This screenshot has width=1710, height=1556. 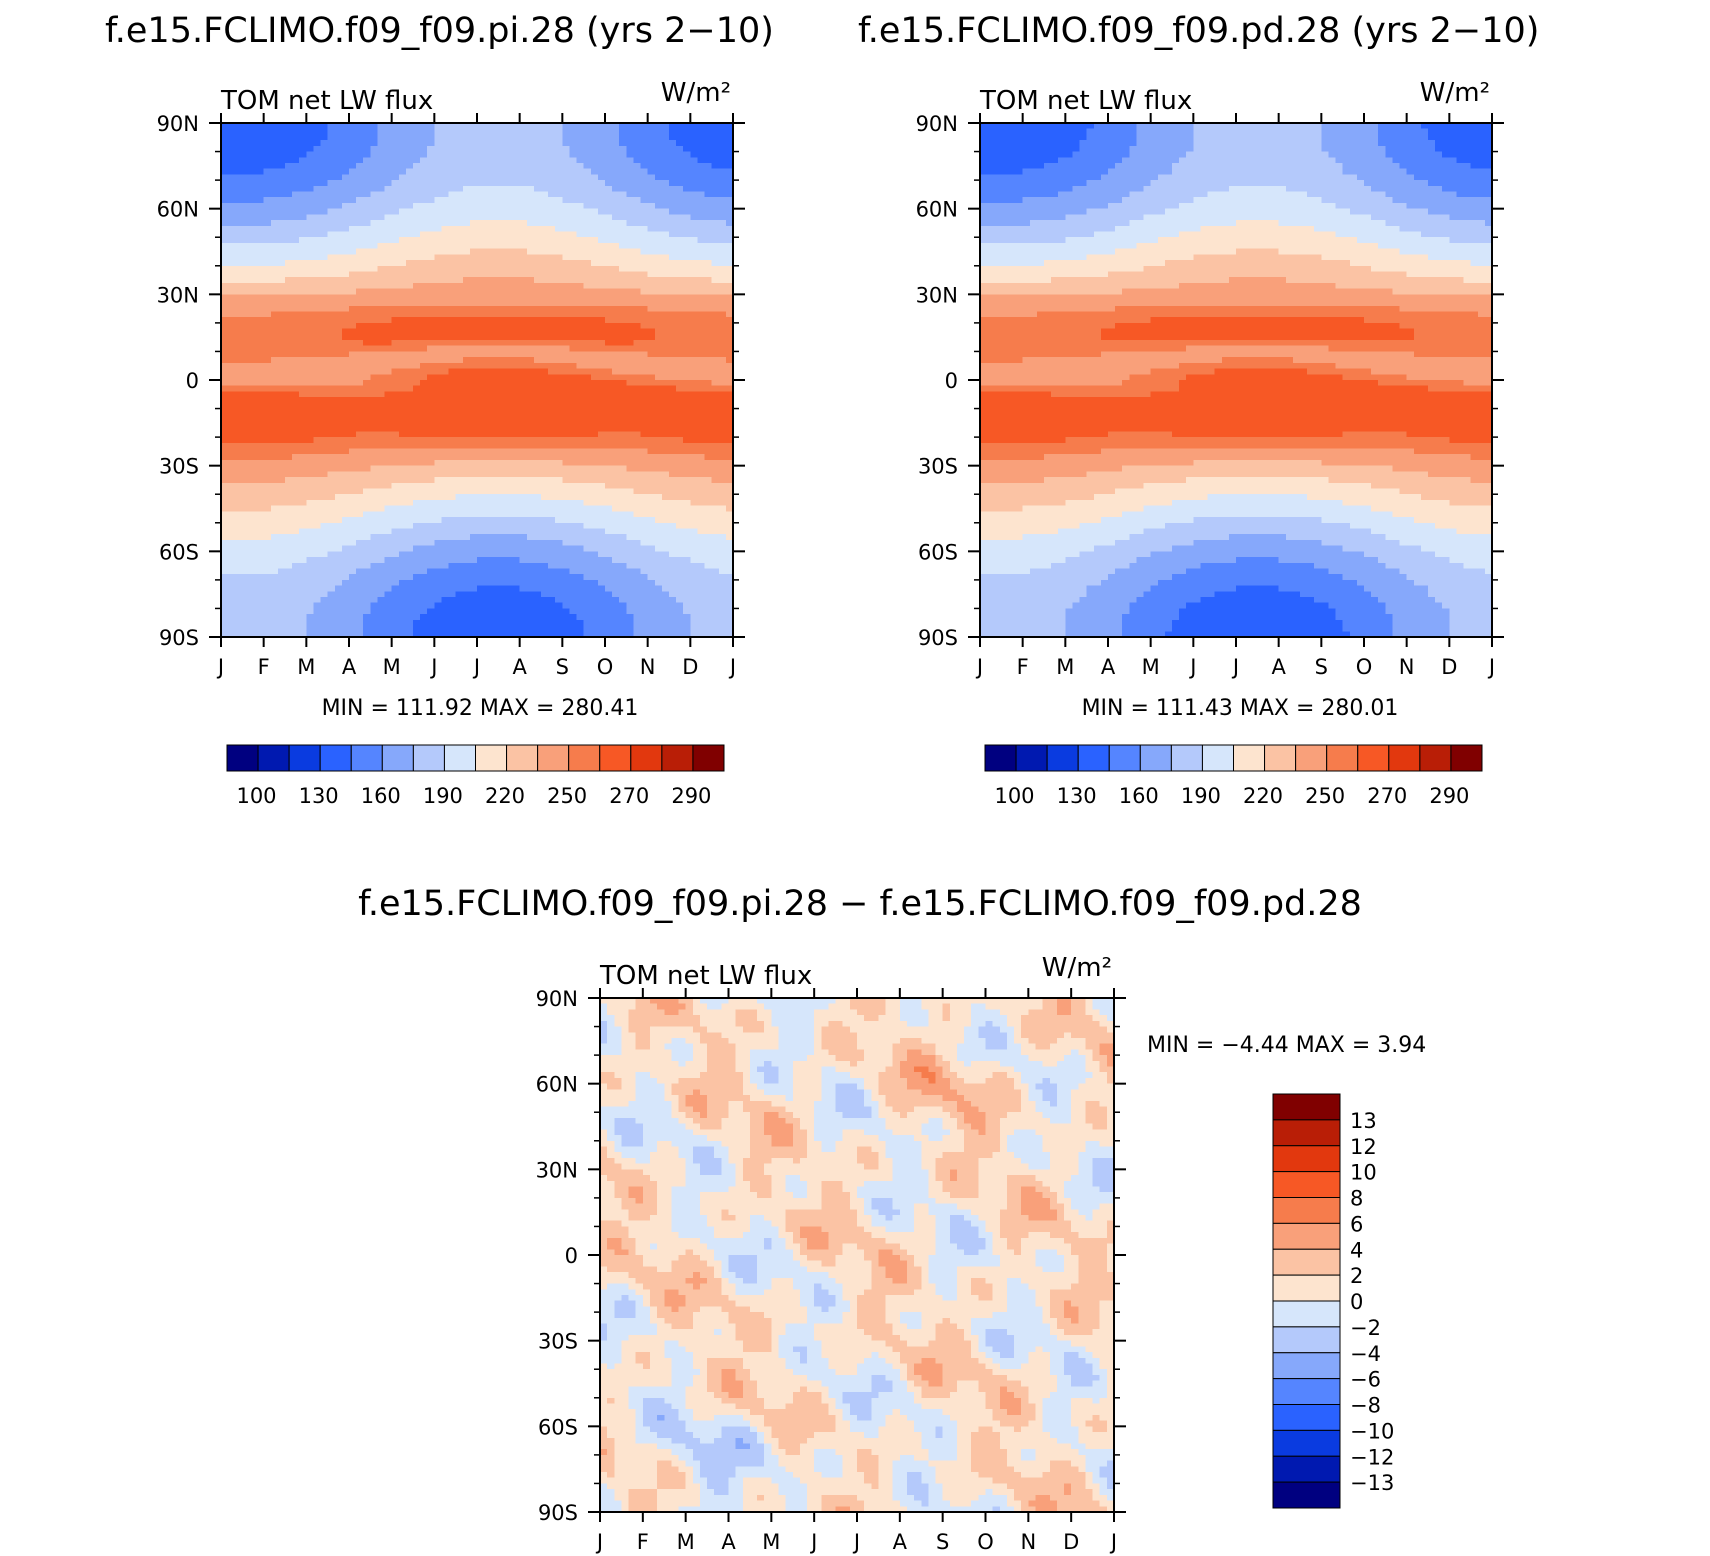 I want to click on panel-pi-title: f.e15.FCLIMO.f09_f09.pi.28 (yrs 2−10), so click(x=439, y=31).